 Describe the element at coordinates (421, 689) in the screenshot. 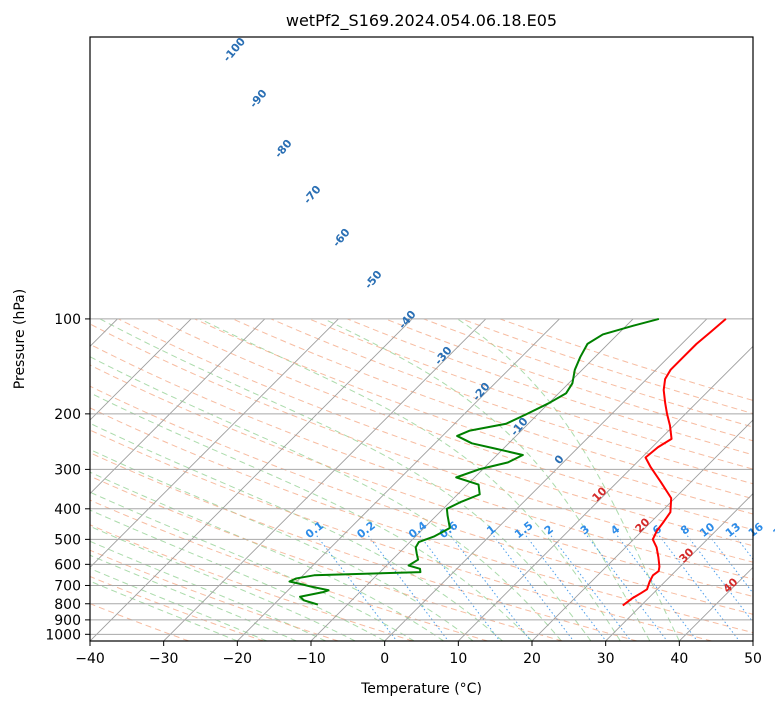

I see `x-axis-title: Temperature (°C)` at that location.